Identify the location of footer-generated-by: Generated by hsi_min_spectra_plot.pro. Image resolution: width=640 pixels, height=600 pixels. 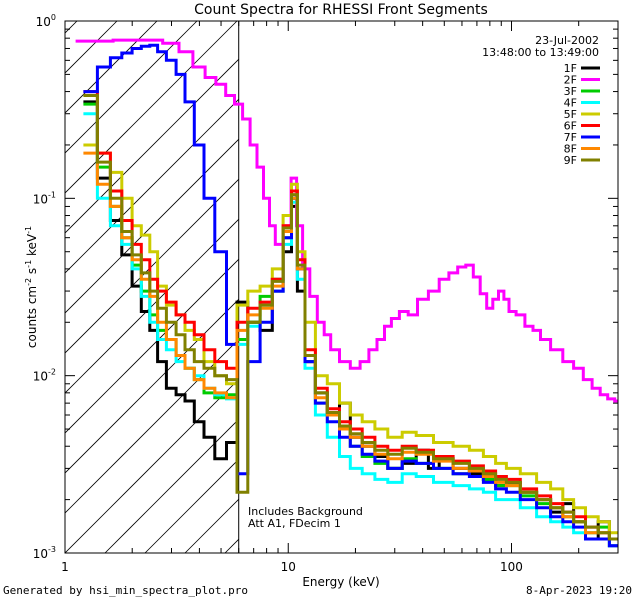
(126, 590).